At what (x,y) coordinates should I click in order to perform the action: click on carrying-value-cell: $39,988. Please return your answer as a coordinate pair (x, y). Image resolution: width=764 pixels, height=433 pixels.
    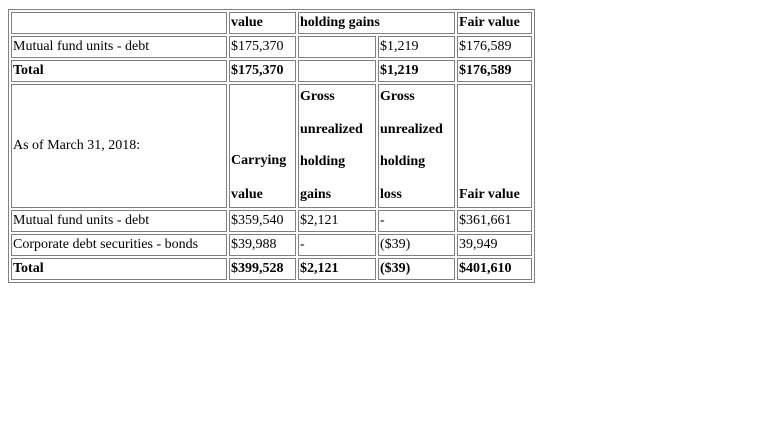
    Looking at the image, I should click on (262, 245).